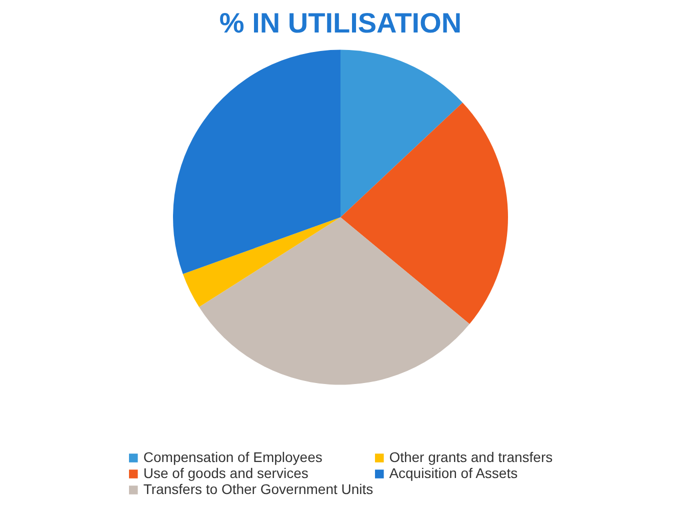 The width and height of the screenshot is (686, 519). I want to click on legend-label: Acquisition of Assets, so click(453, 473).